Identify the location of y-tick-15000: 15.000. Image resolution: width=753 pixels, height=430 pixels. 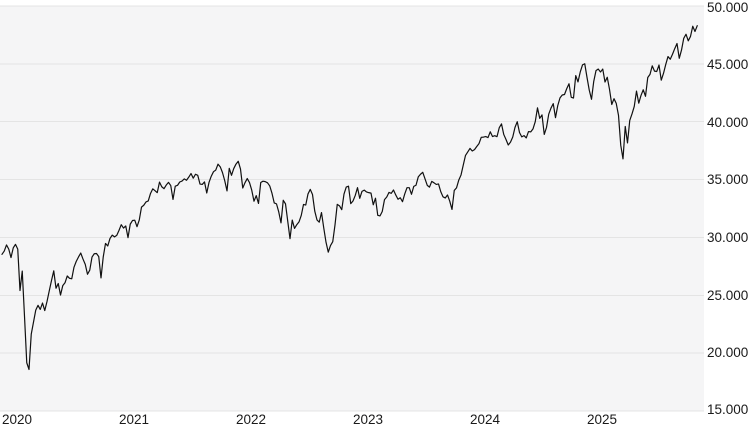
(728, 409).